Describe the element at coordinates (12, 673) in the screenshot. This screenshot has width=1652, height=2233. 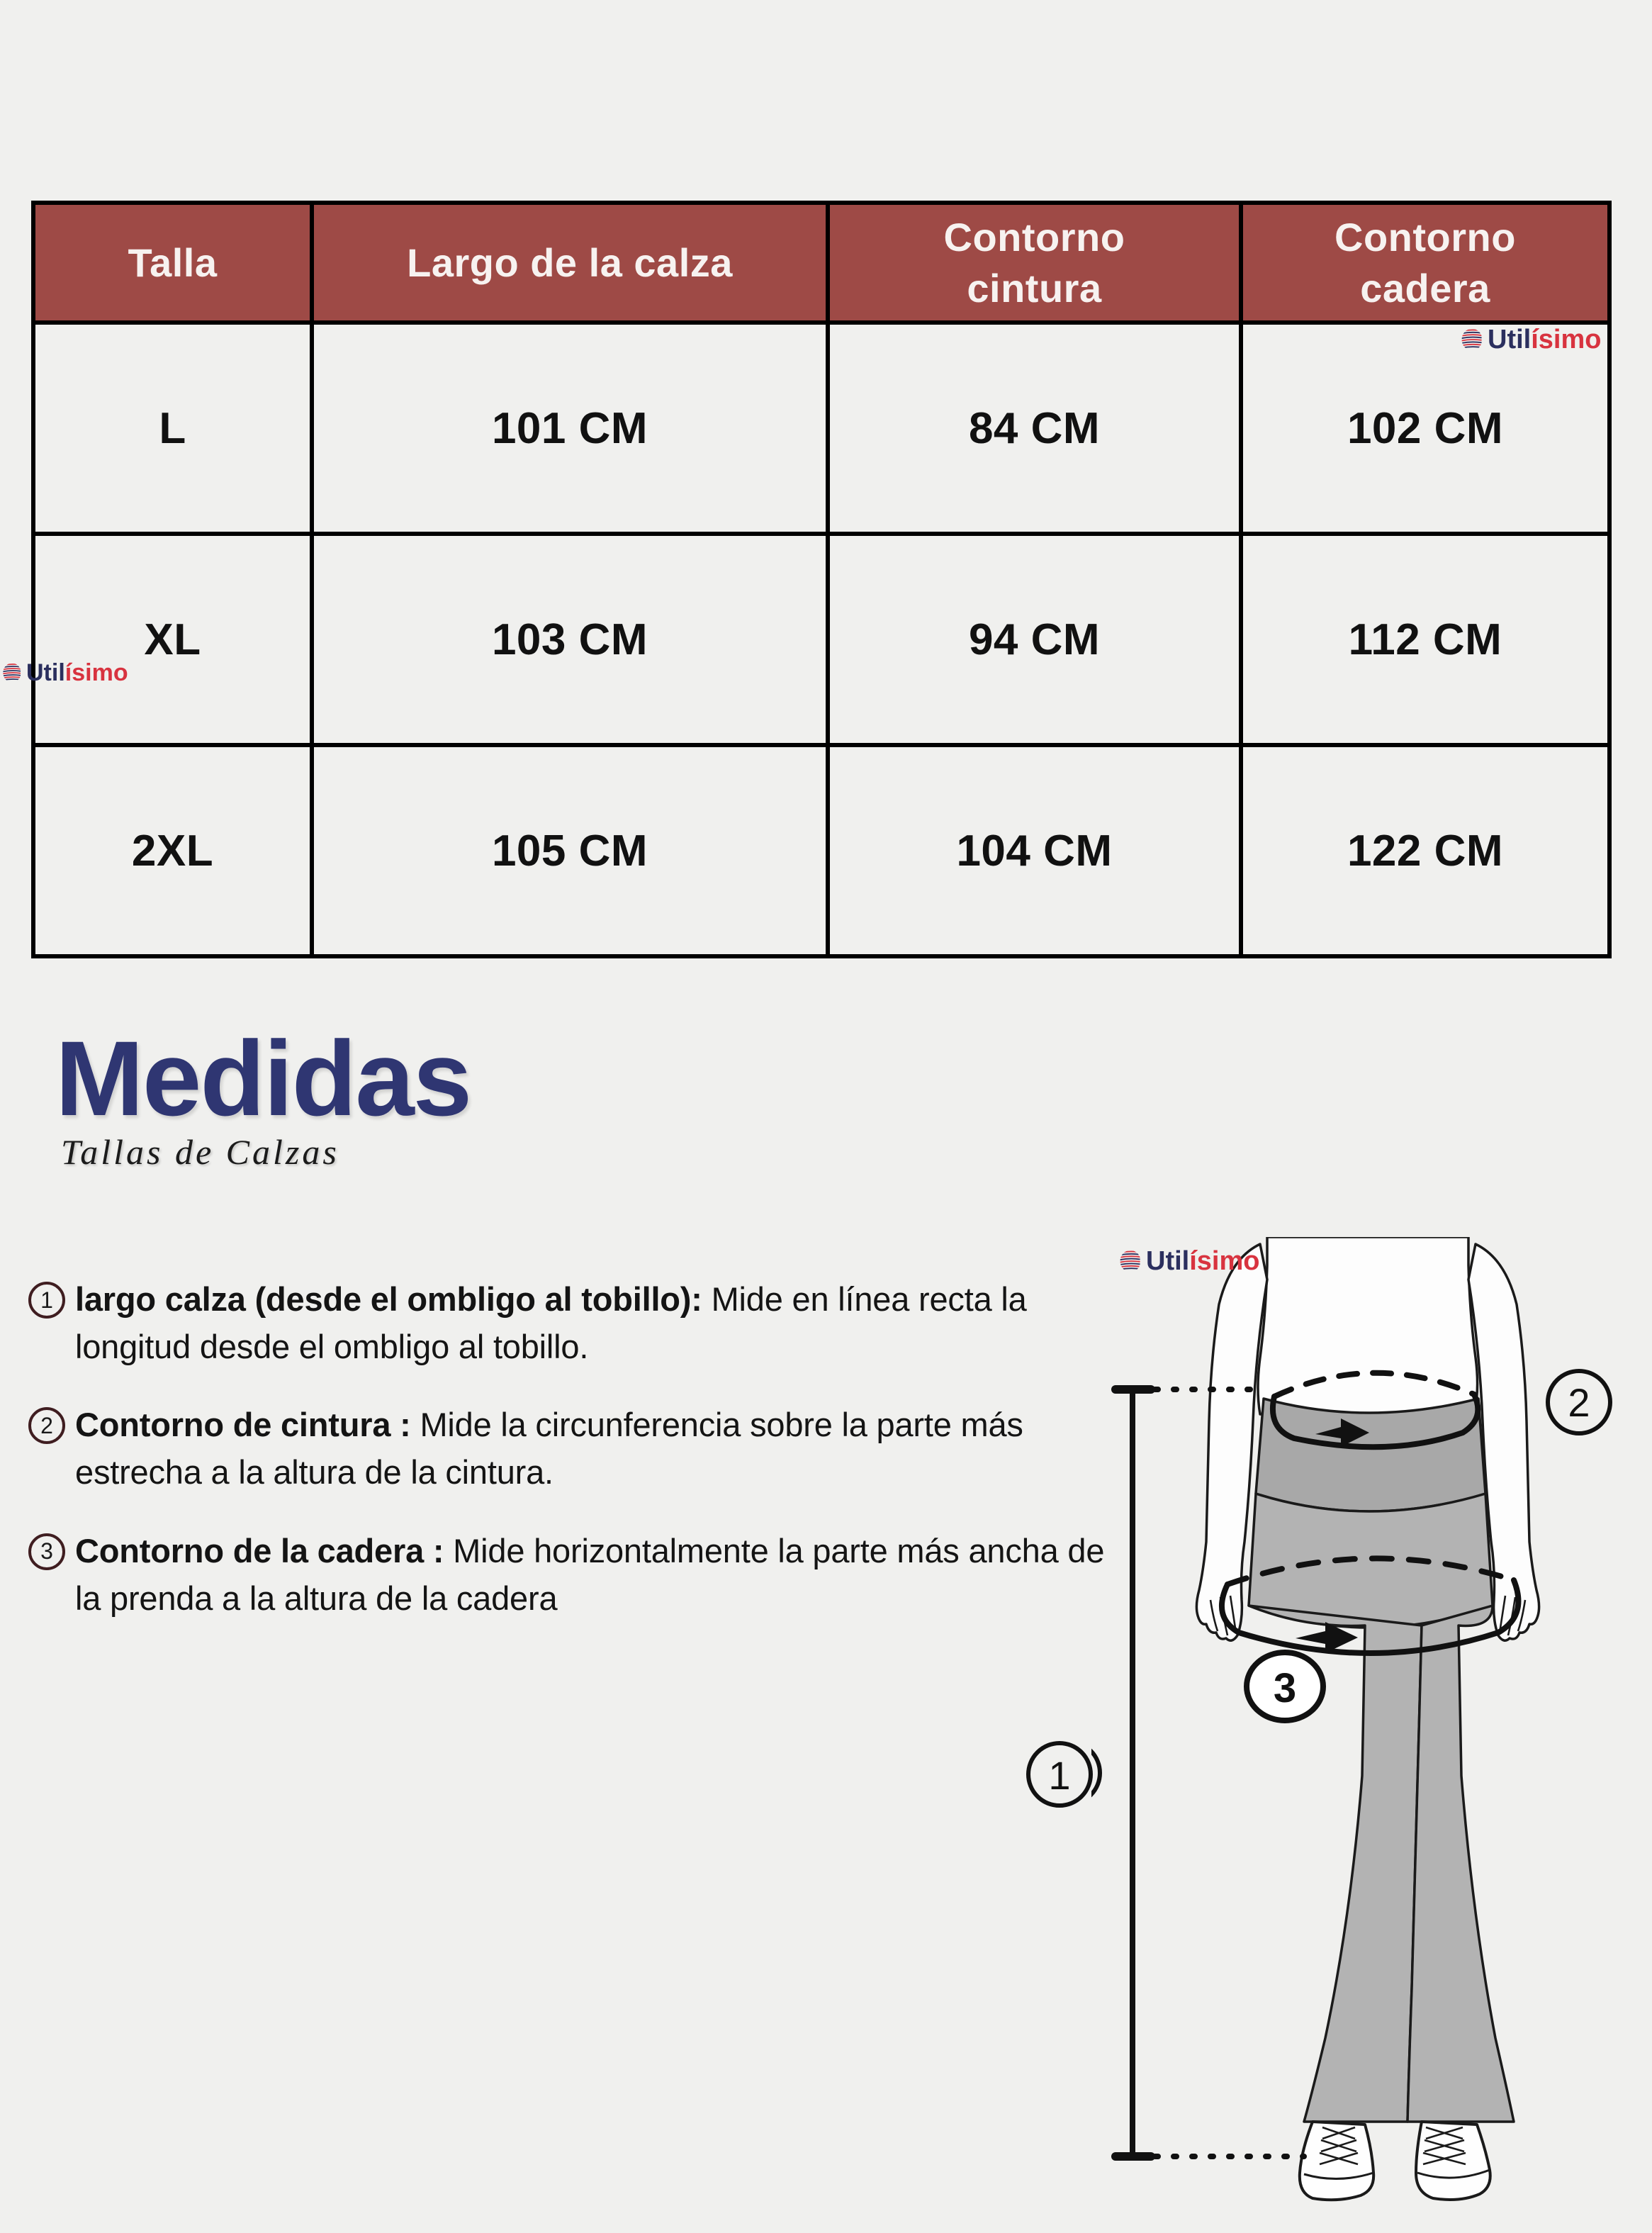
I see `globe-icon` at that location.